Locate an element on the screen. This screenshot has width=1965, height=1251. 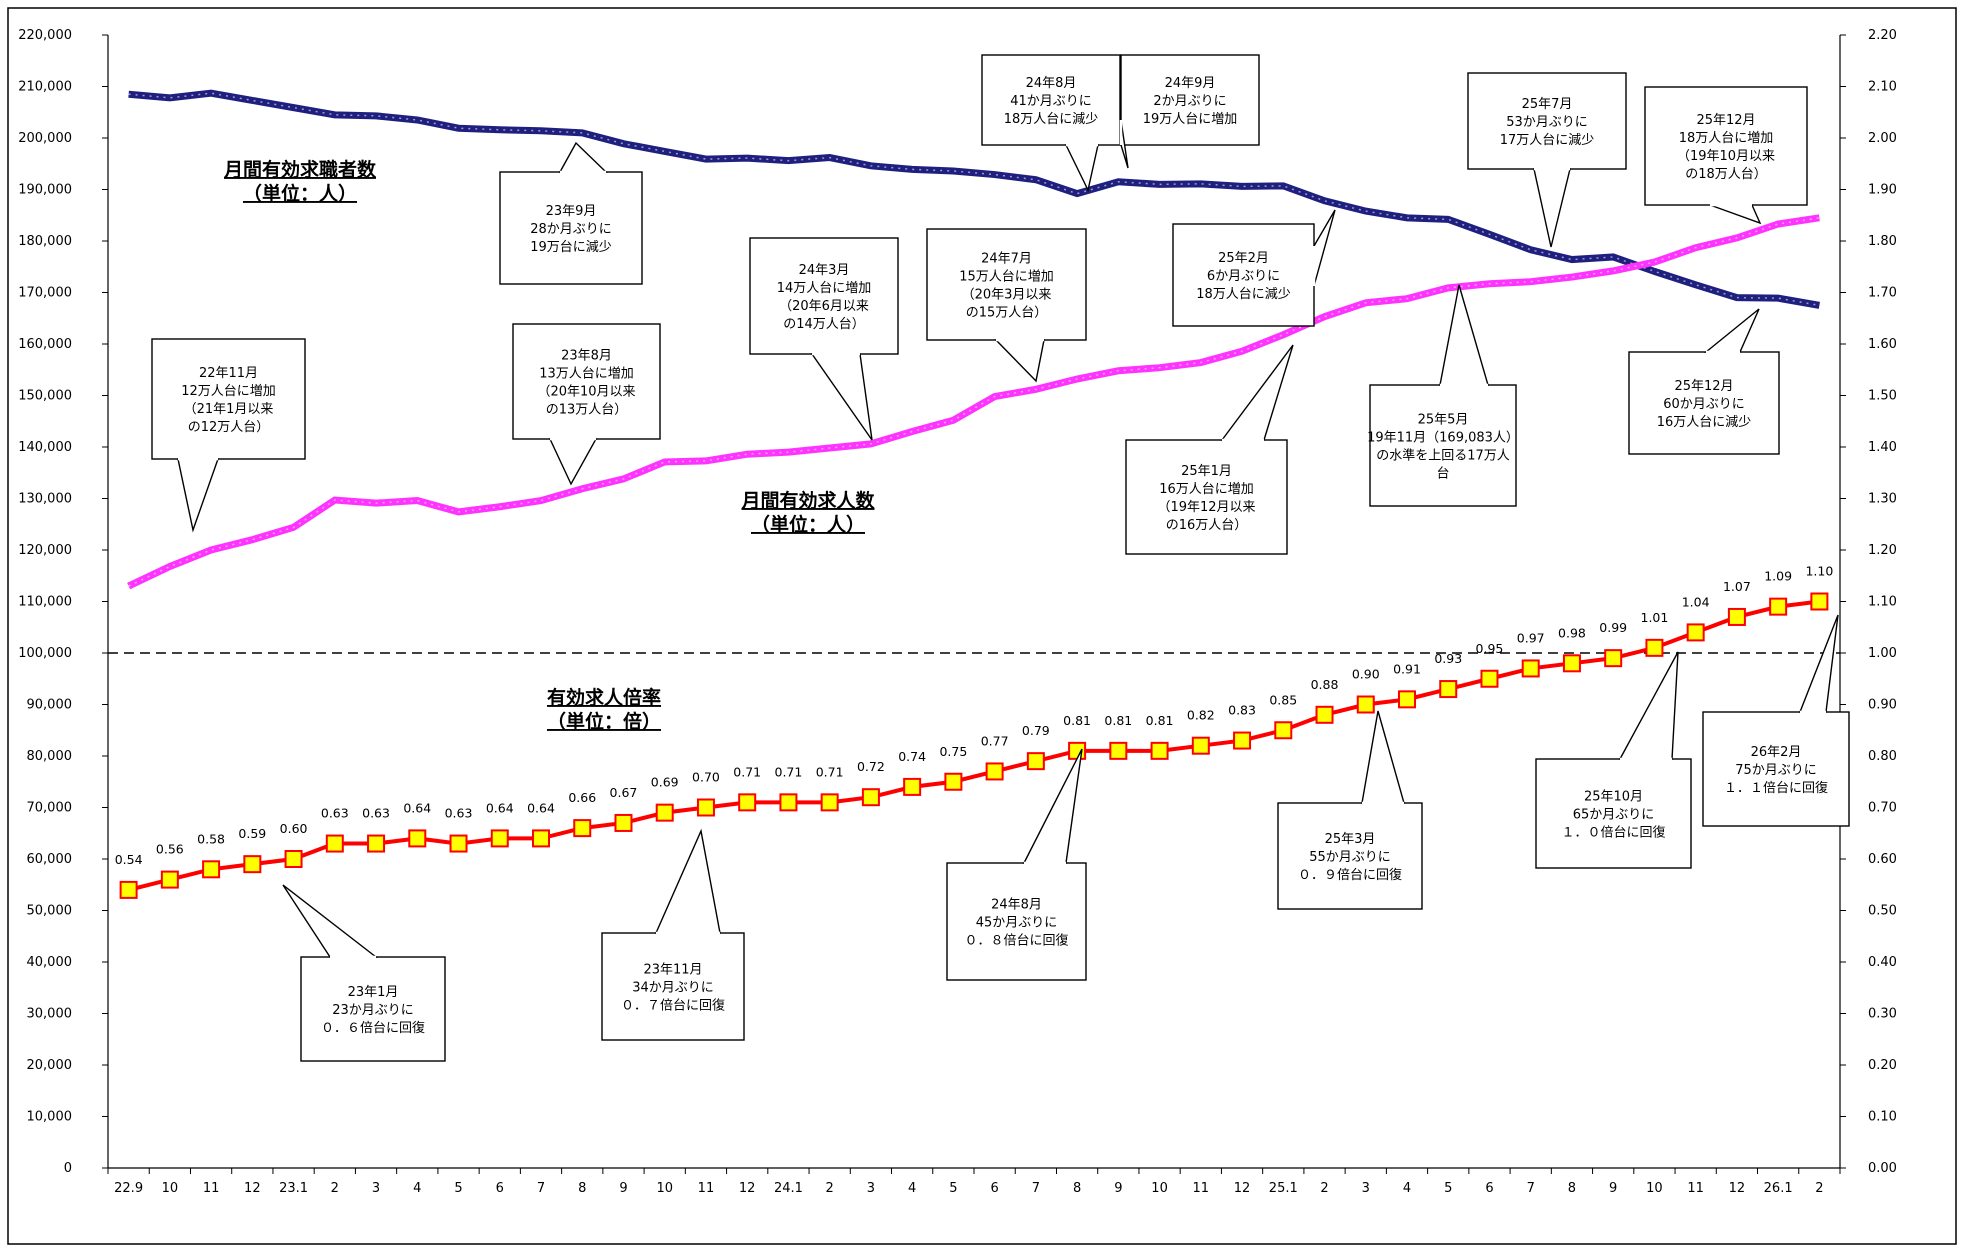
annotation-text: 25年1月 is located at coordinates (1206, 471).